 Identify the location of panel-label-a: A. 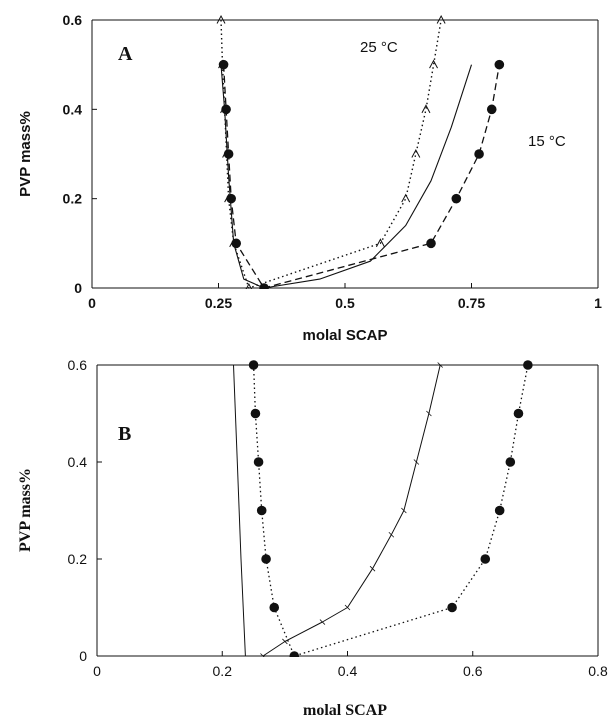
(125, 54).